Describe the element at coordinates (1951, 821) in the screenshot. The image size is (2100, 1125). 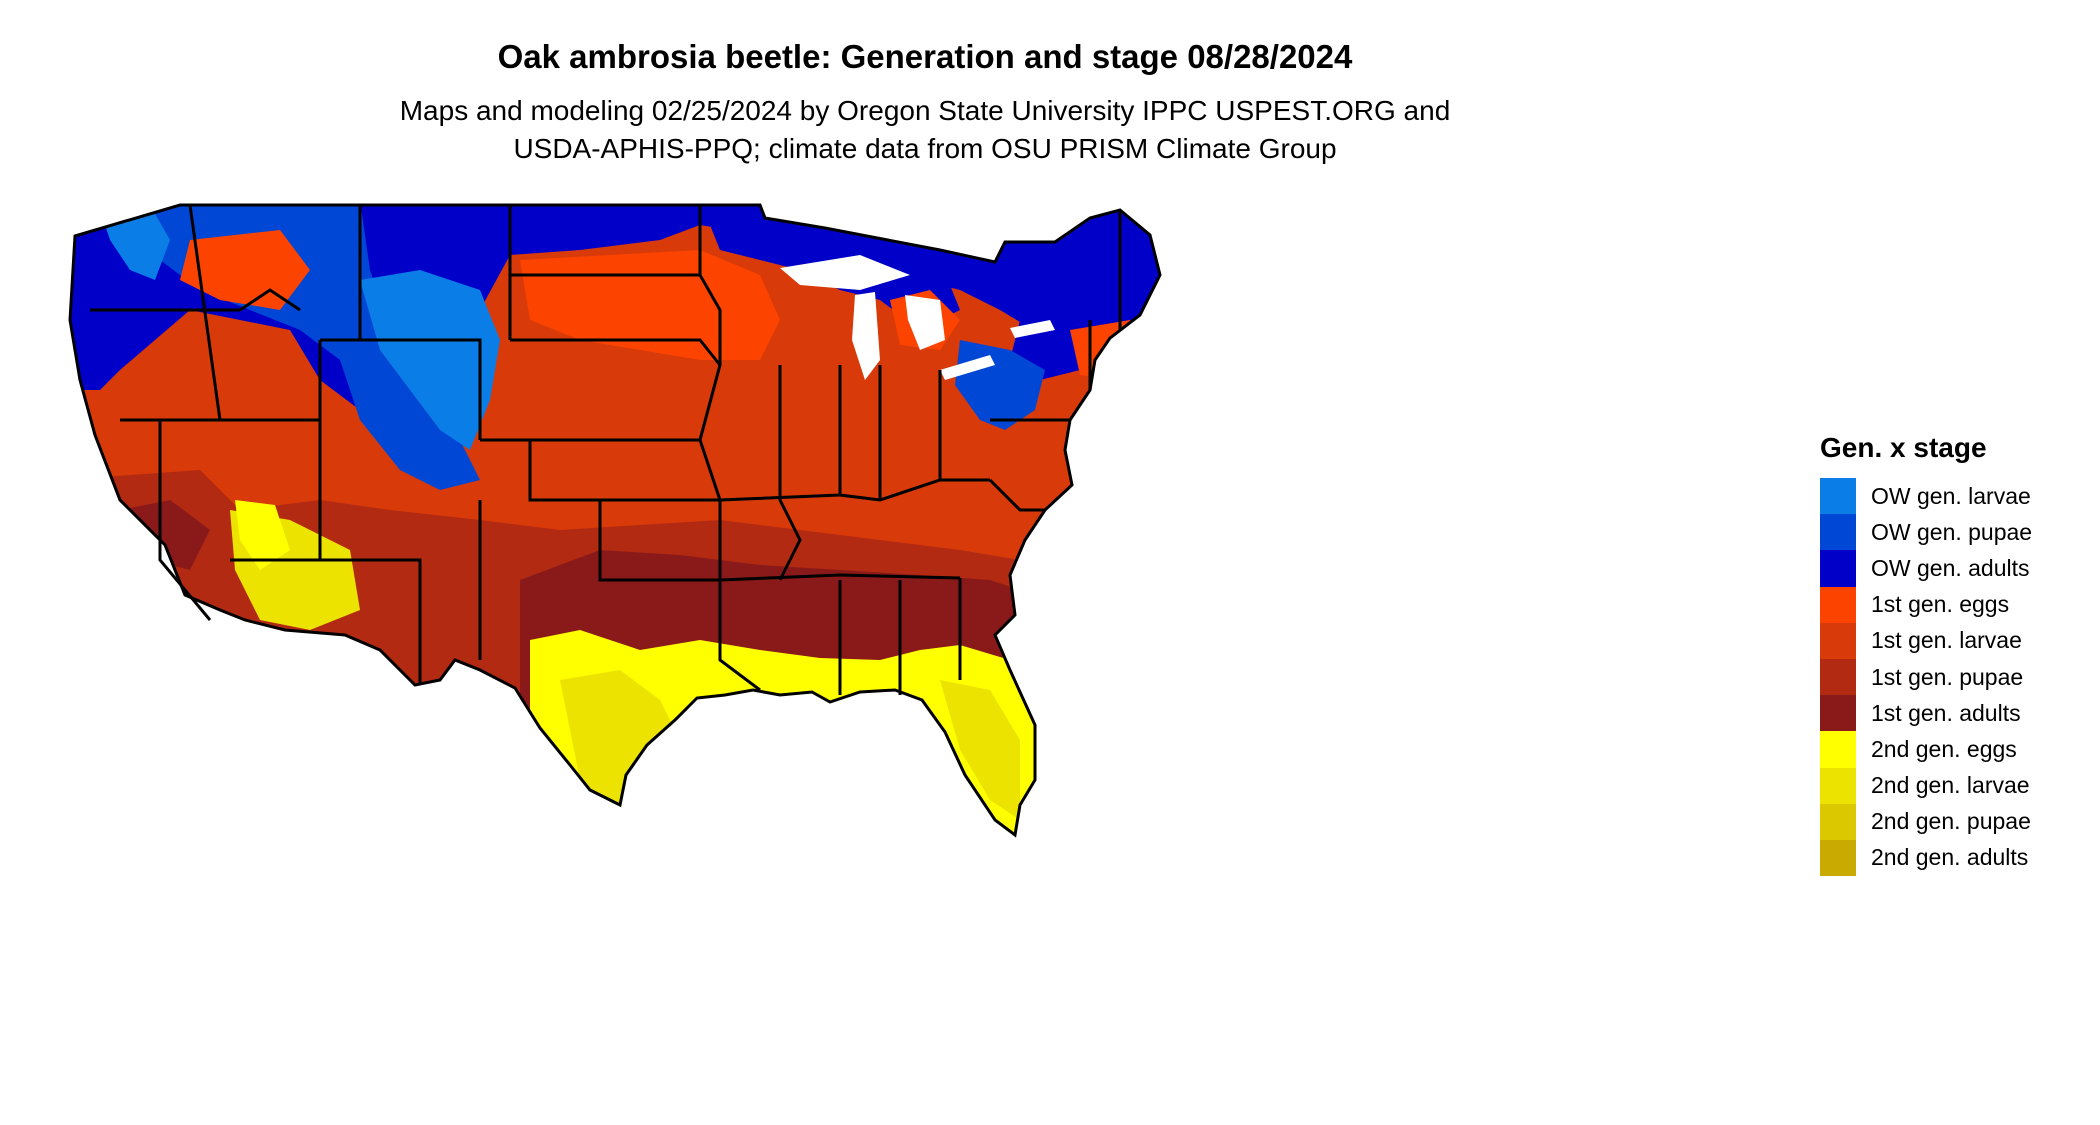
I see `legend-label: 2nd gen. pupae` at that location.